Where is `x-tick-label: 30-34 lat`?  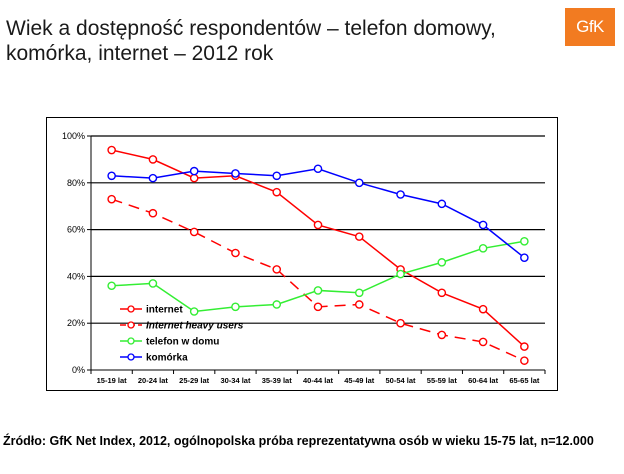 x-tick-label: 30-34 lat is located at coordinates (235, 380).